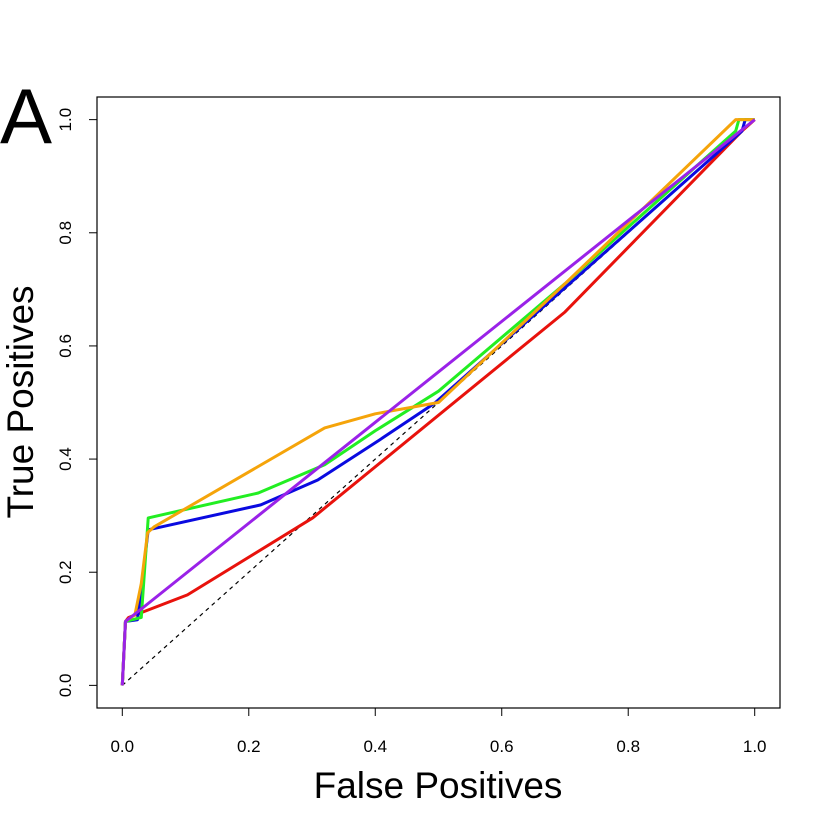 This screenshot has height=830, width=830. Describe the element at coordinates (65, 346) in the screenshot. I see `y-tick-label: 0.6` at that location.